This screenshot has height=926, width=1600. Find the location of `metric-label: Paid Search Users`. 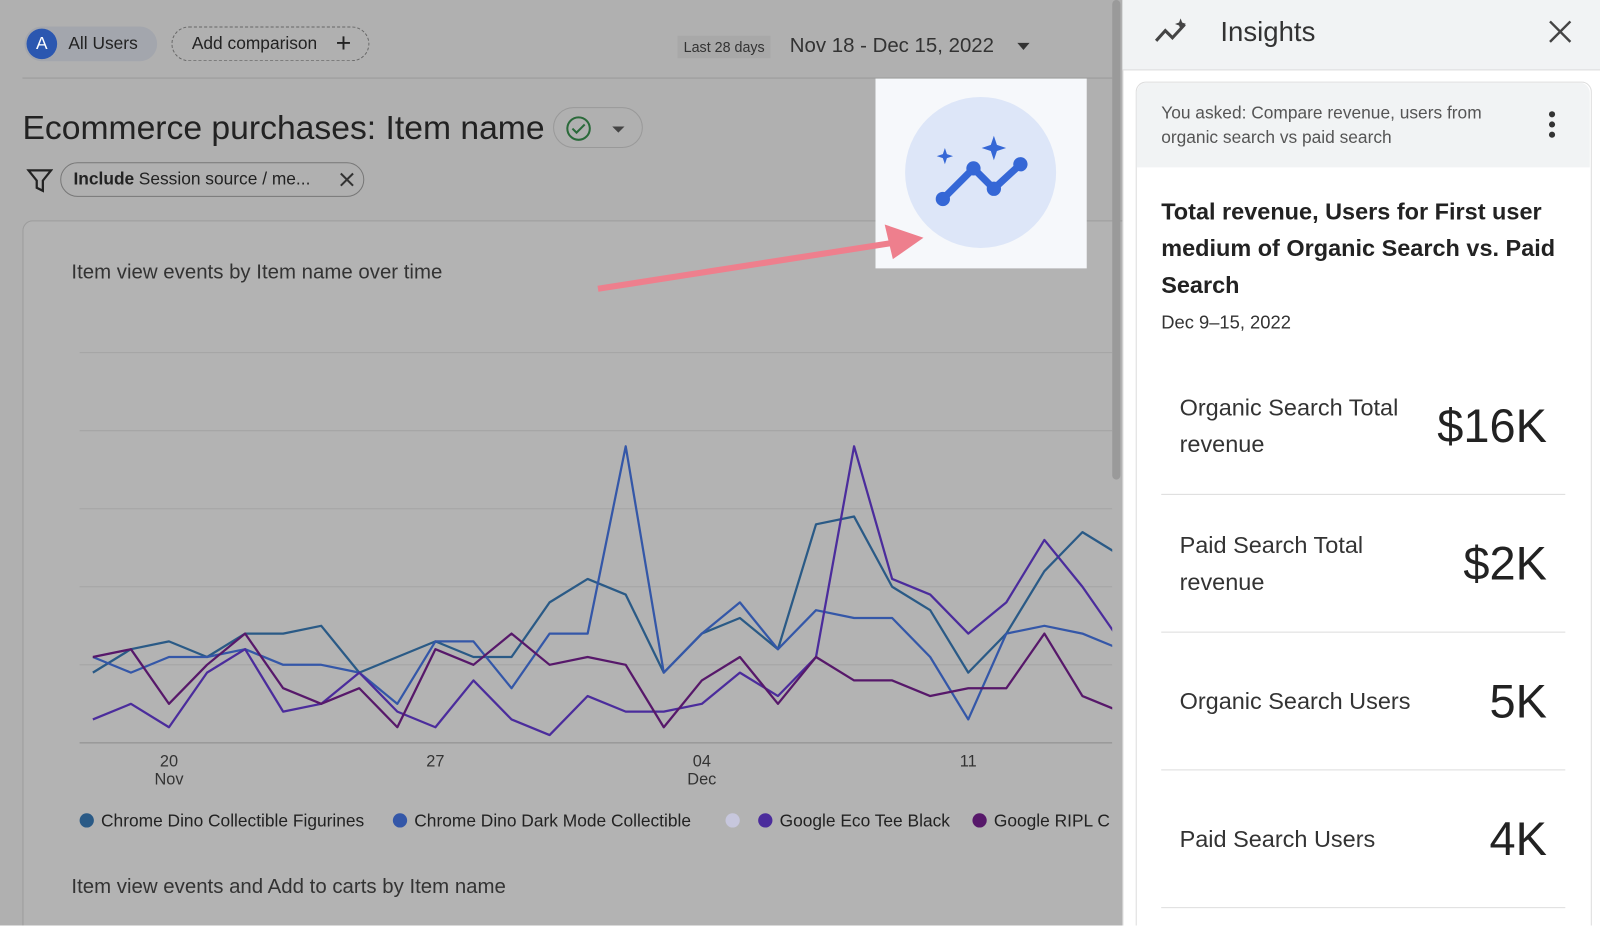

metric-label: Paid Search Users is located at coordinates (1277, 839).